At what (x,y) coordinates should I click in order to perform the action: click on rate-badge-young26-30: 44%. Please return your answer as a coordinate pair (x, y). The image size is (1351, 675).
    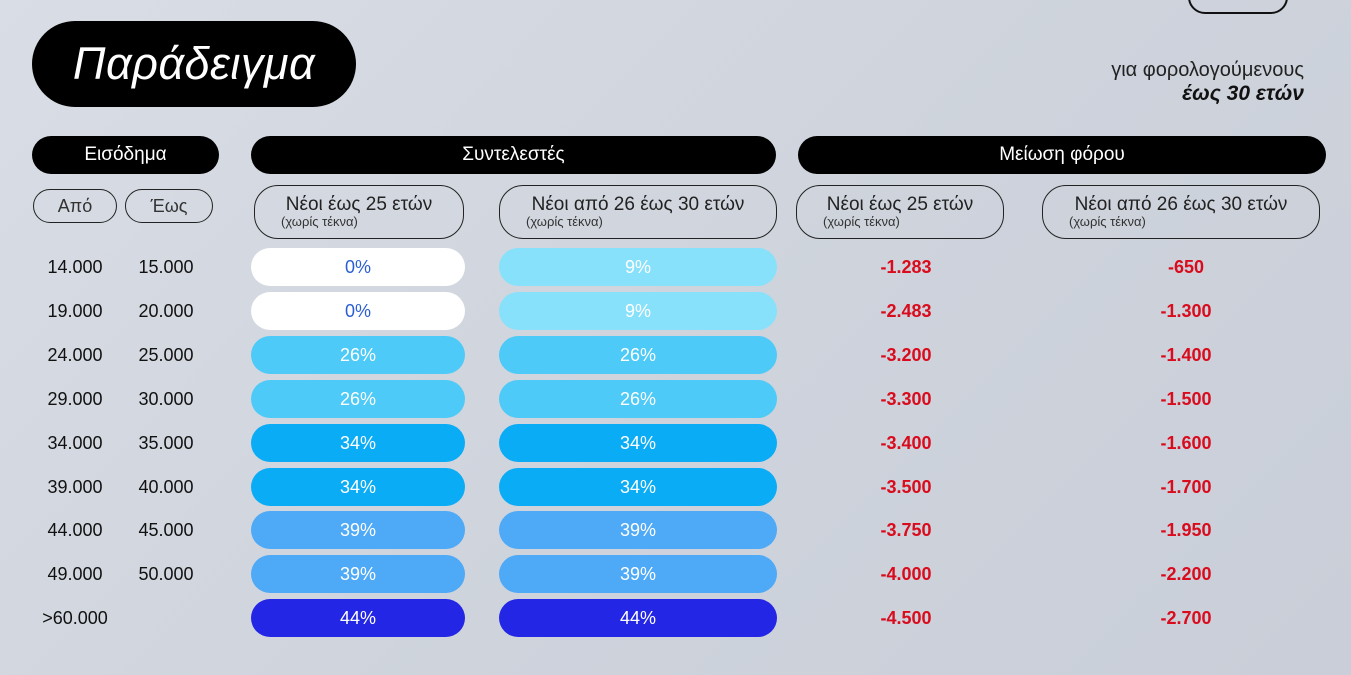
    Looking at the image, I should click on (638, 618).